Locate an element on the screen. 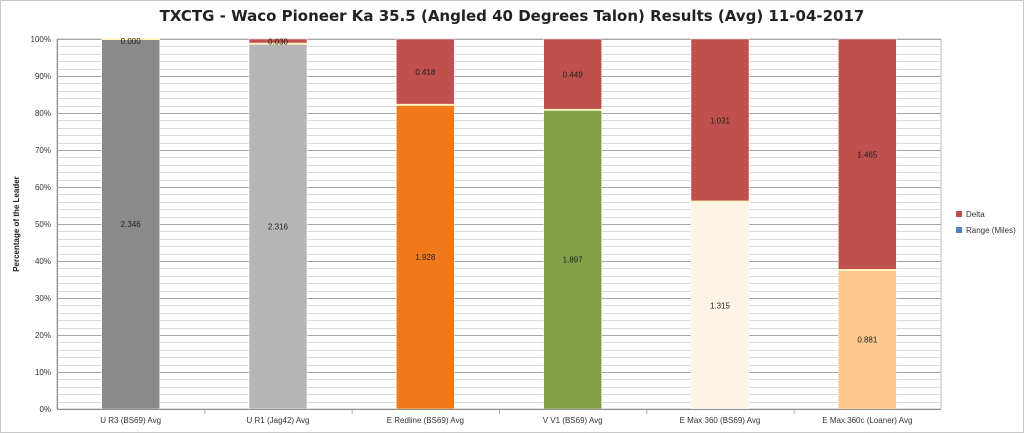 The width and height of the screenshot is (1024, 433). legend-label: Delta is located at coordinates (975, 214).